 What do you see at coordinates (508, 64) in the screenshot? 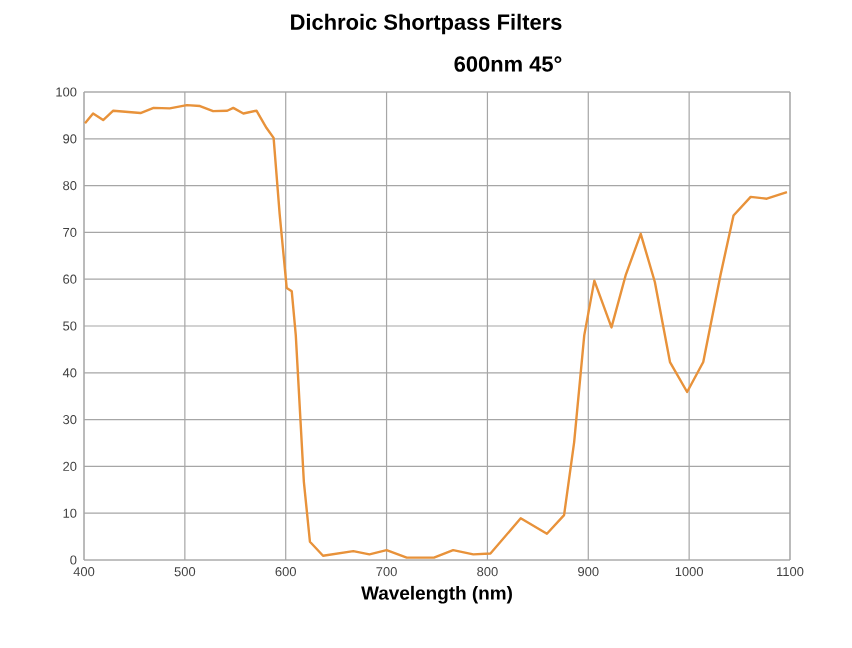
I see `chart-subtitle: 600nm 45°` at bounding box center [508, 64].